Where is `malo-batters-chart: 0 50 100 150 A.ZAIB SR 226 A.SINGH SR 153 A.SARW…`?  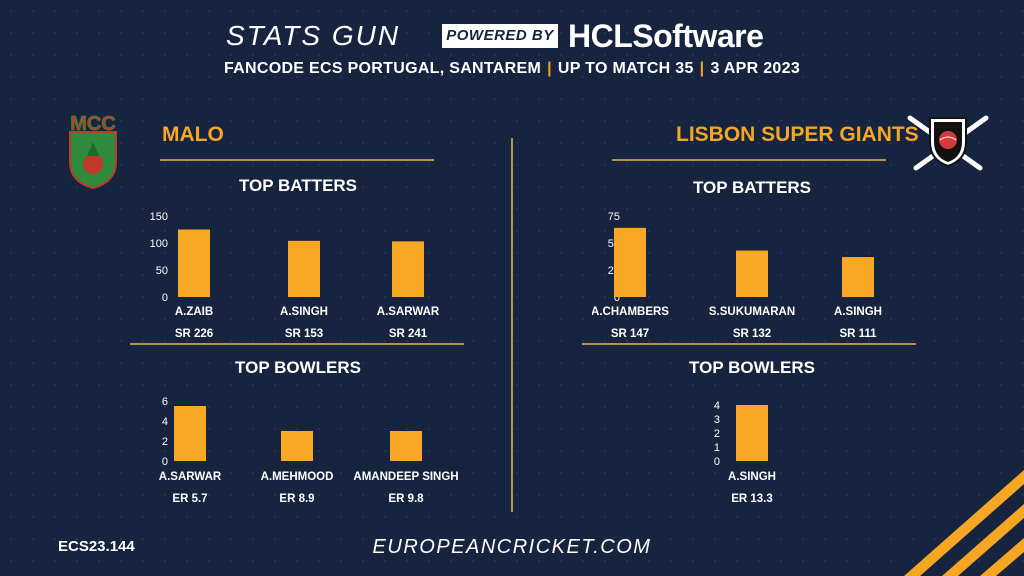 malo-batters-chart: 0 50 100 150 A.ZAIB SR 226 A.SINGH SR 153 A.SARW… is located at coordinates (295, 275).